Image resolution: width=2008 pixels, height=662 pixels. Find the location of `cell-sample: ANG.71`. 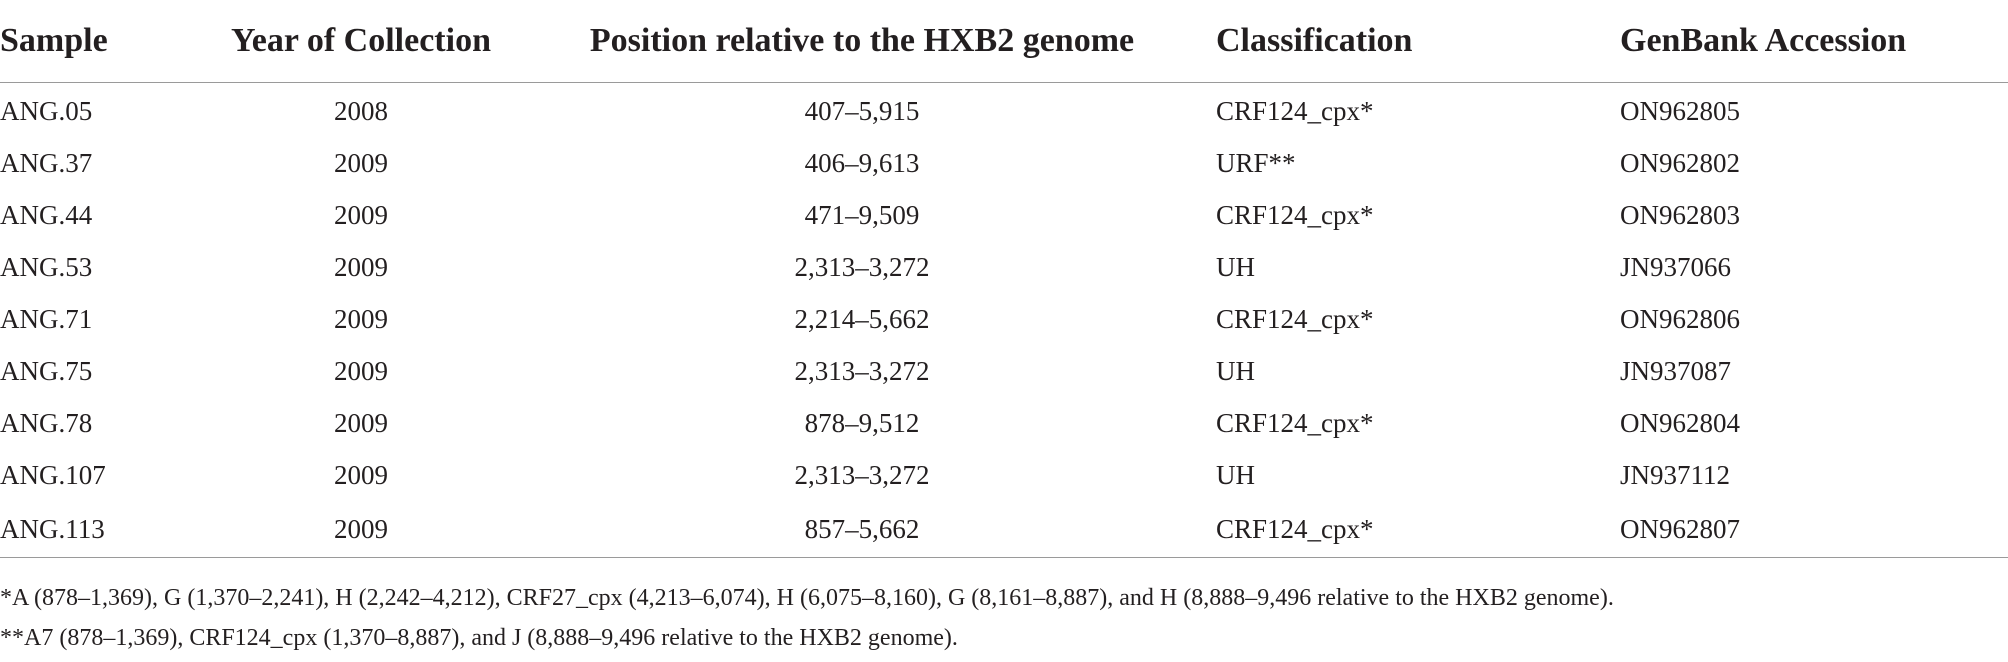

cell-sample: ANG.71 is located at coordinates (46, 318).